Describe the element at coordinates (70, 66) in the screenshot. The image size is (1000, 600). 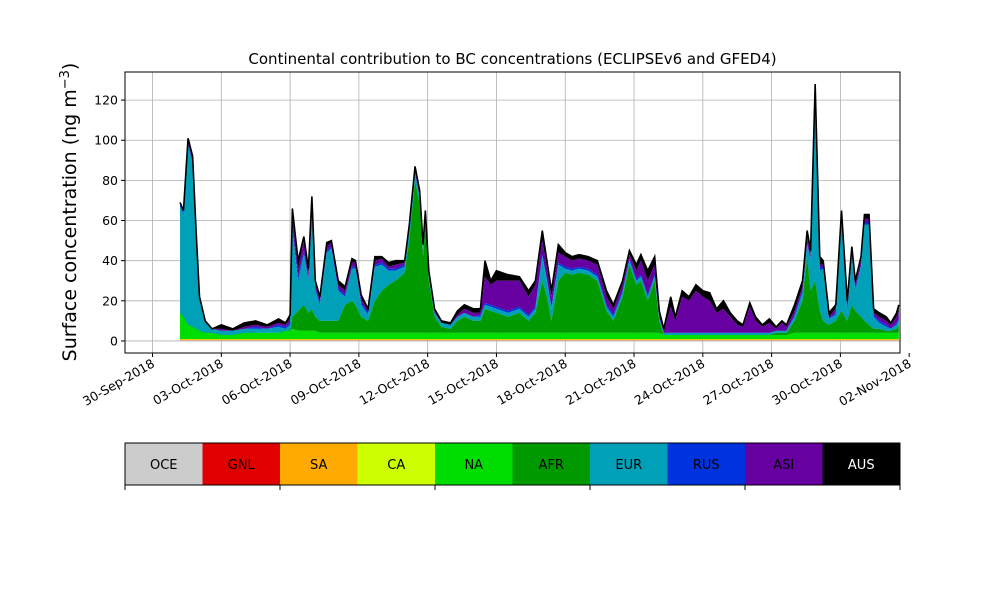
I see `y-axis-label-close: )` at that location.